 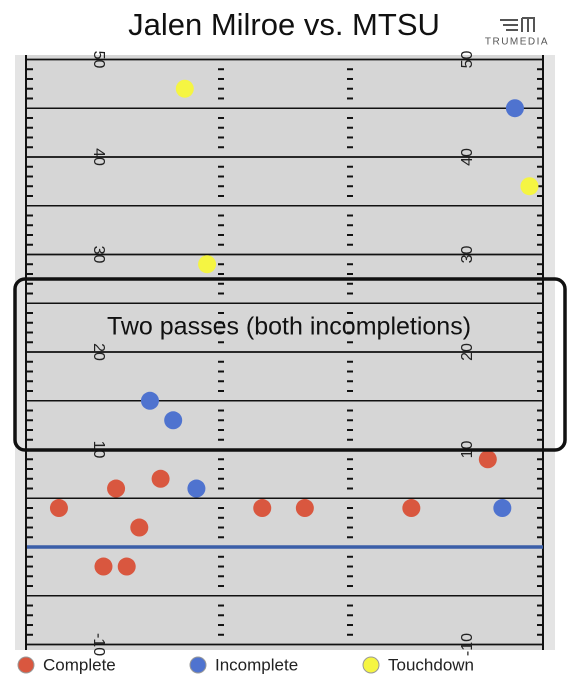 What do you see at coordinates (431, 664) in the screenshot?
I see `legend-label: Touchdown` at bounding box center [431, 664].